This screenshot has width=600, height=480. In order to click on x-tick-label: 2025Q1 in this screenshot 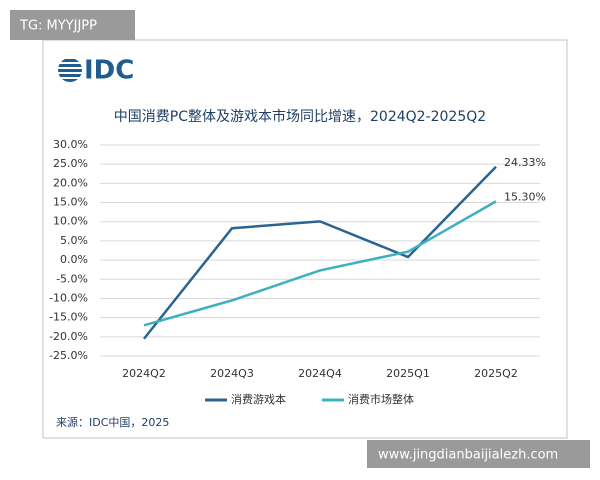, I will do `click(408, 373)`.